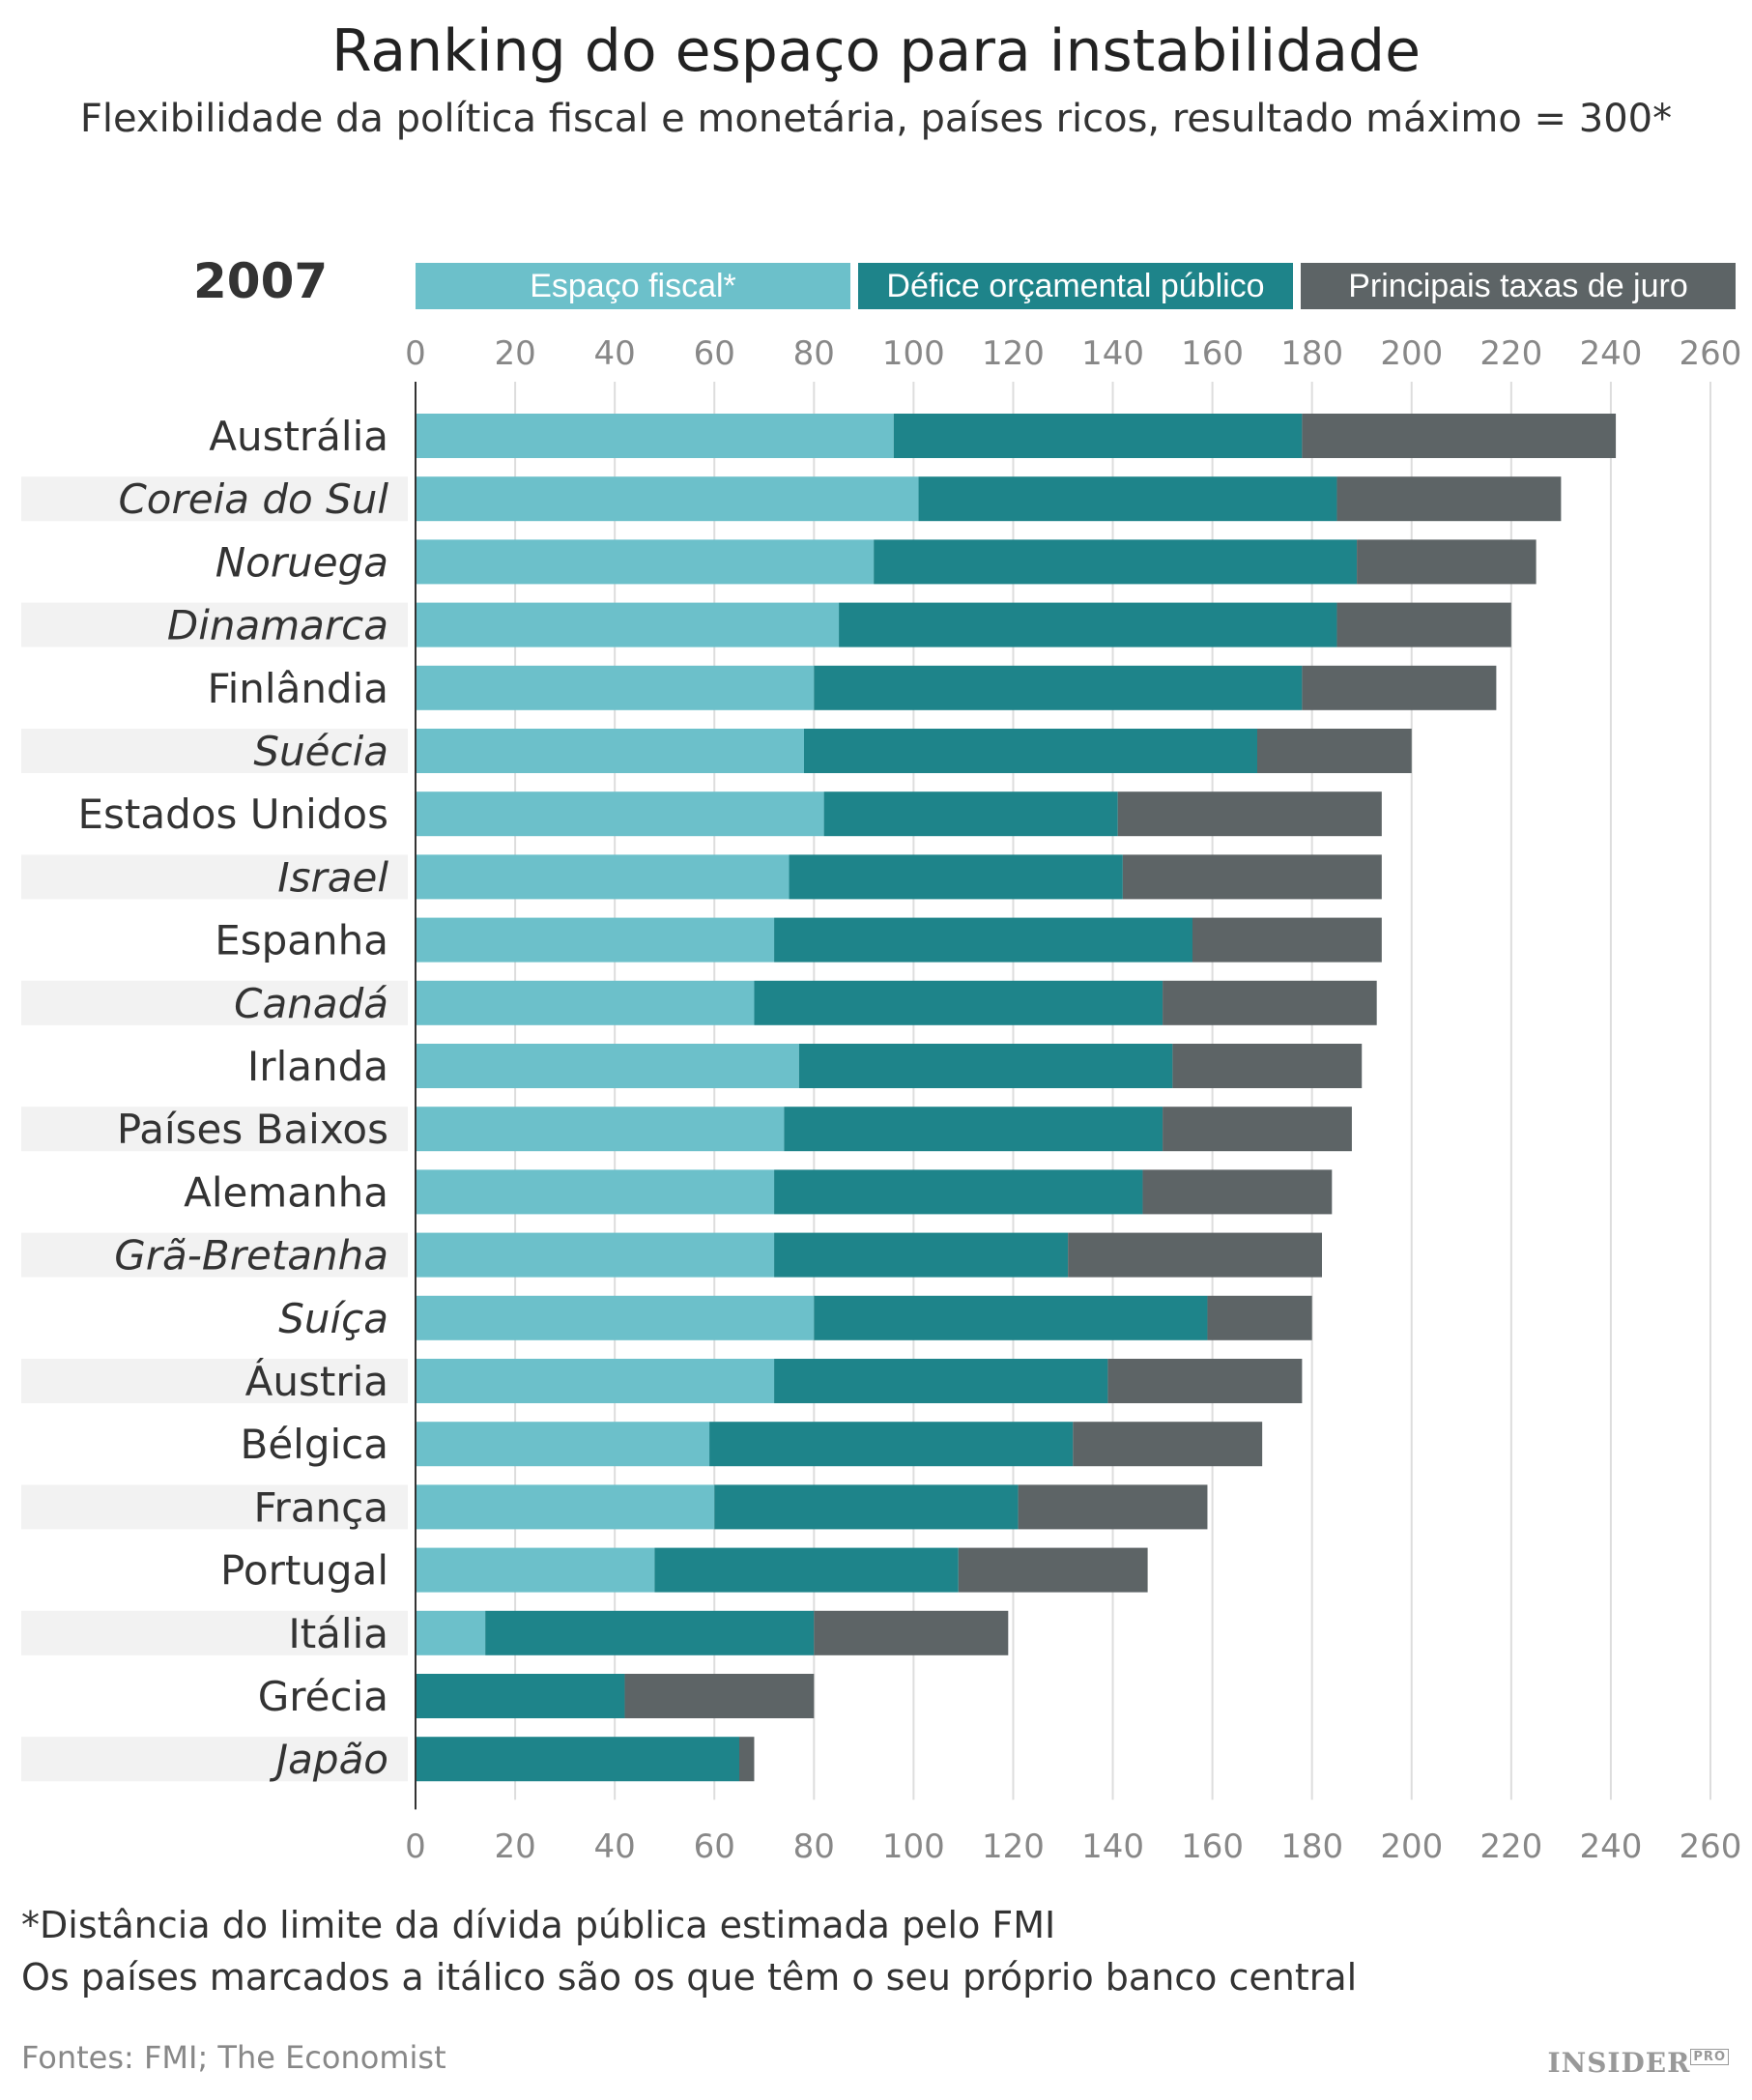 The height and width of the screenshot is (2100, 1752). I want to click on chart-title: Ranking do espaço para instabilidade, so click(876, 51).